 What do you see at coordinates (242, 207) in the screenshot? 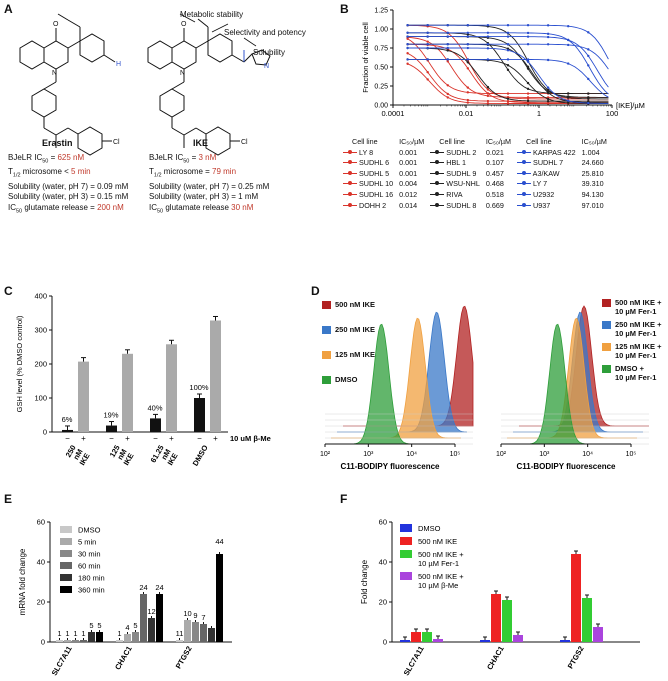
I see `property-value: 30 nM` at bounding box center [242, 207].